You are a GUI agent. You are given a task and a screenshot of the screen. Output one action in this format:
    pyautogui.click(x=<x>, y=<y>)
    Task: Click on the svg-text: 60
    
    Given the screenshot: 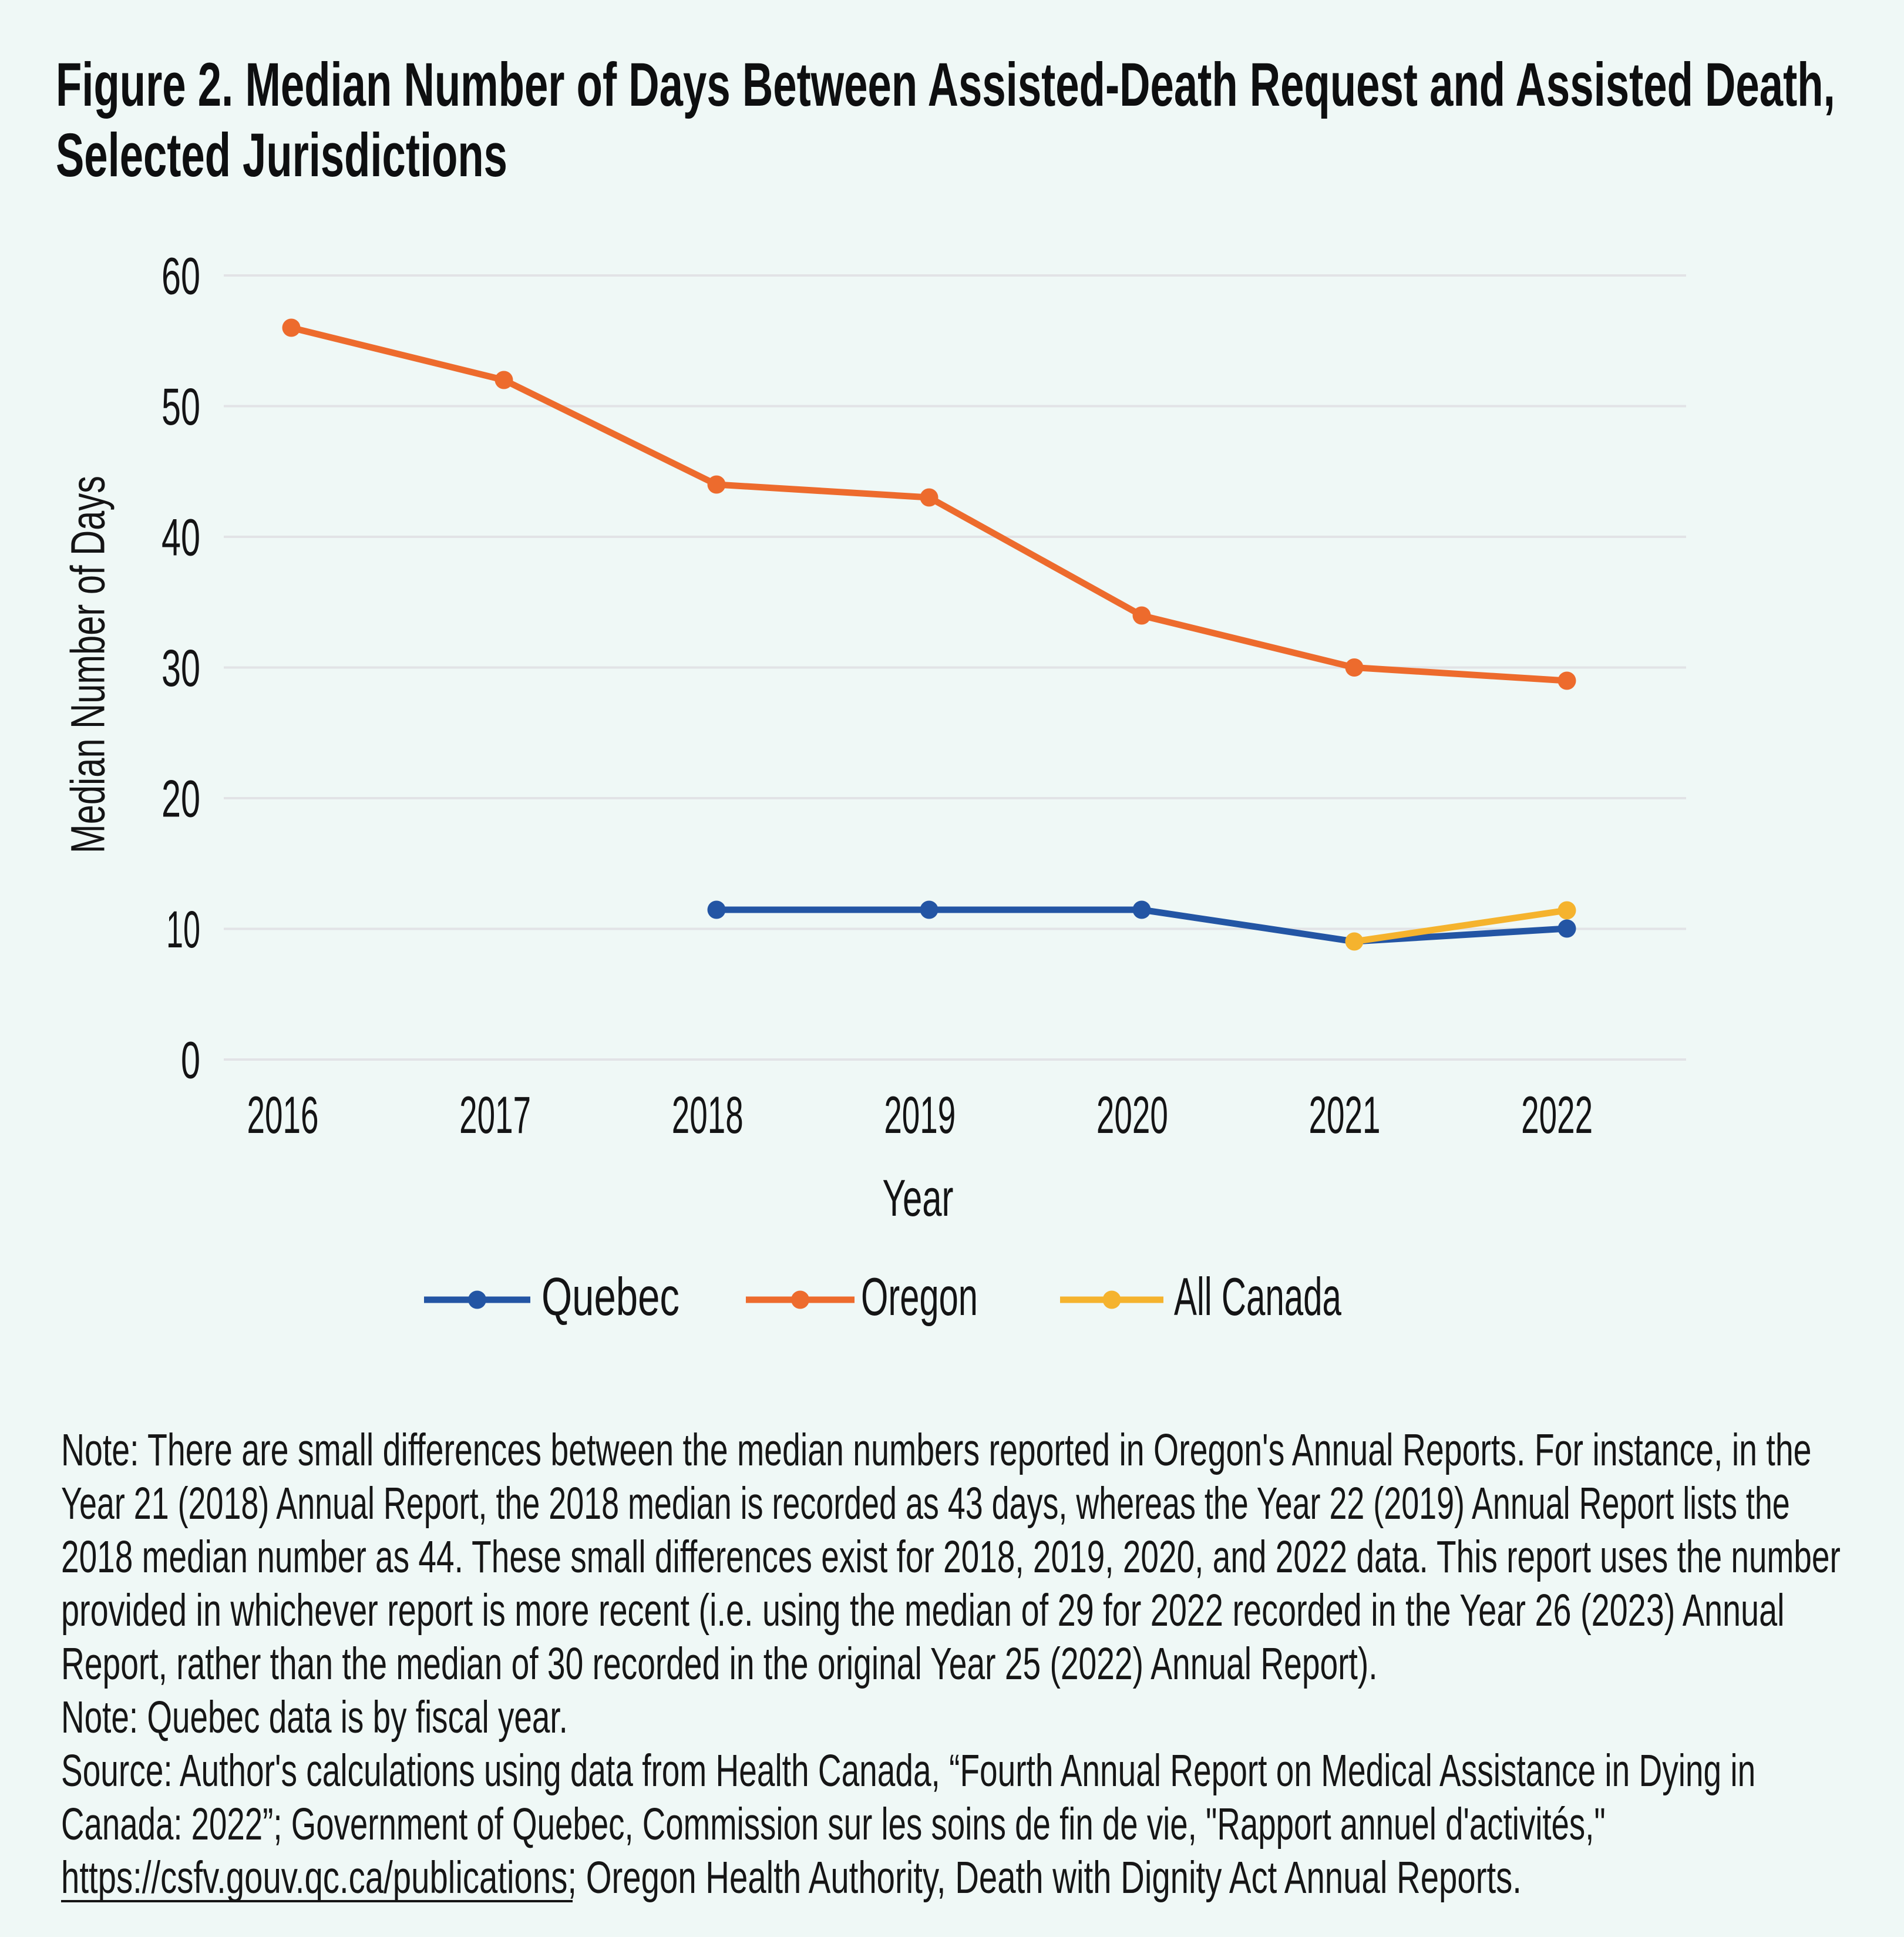 What is the action you would take?
    pyautogui.click(x=181, y=277)
    